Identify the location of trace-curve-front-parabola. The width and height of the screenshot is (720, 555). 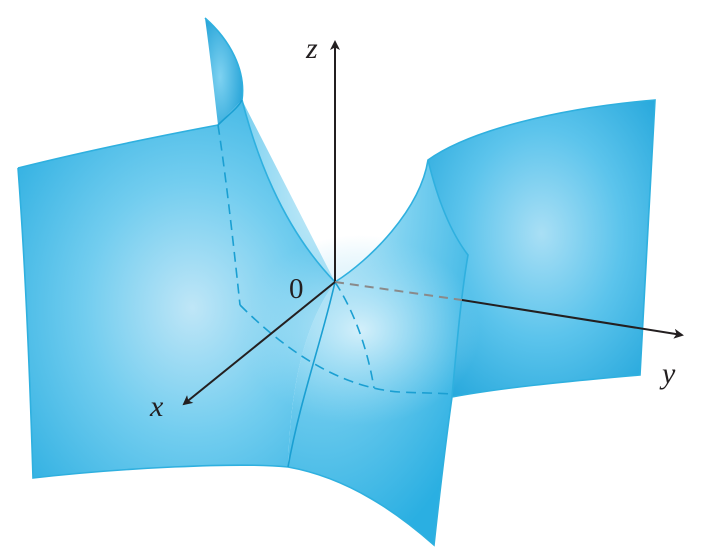
(311, 374).